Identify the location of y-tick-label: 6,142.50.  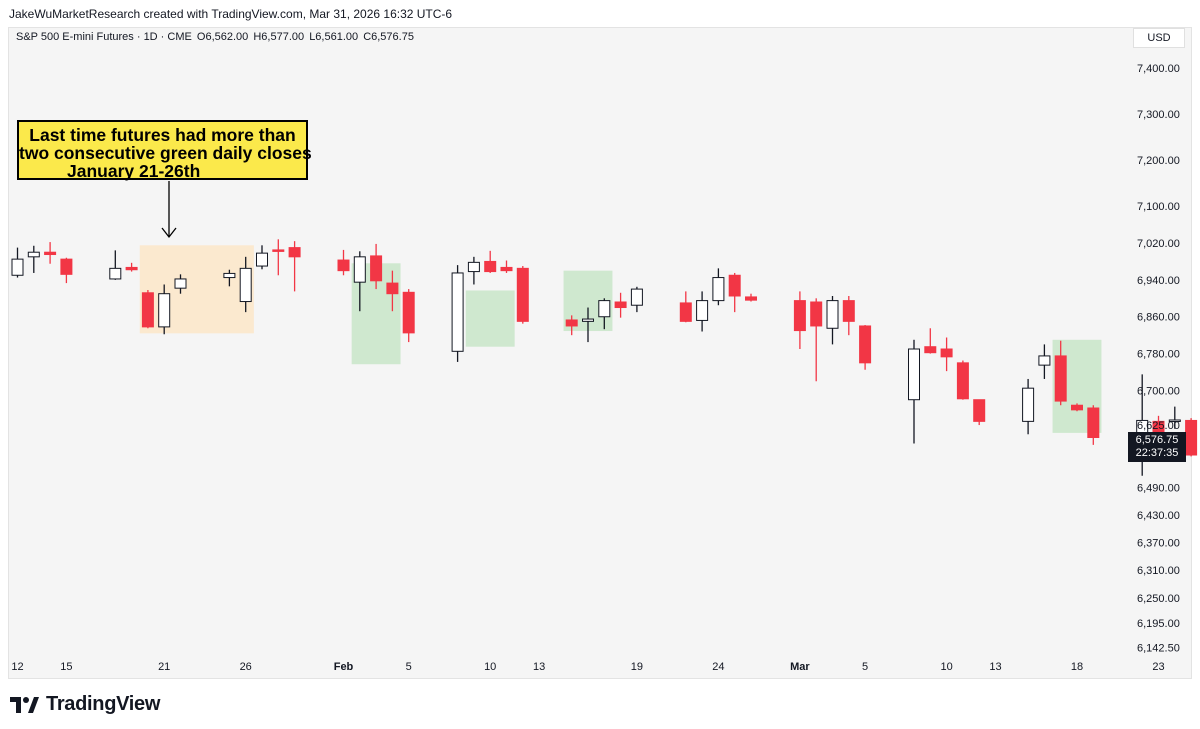
(1158, 648).